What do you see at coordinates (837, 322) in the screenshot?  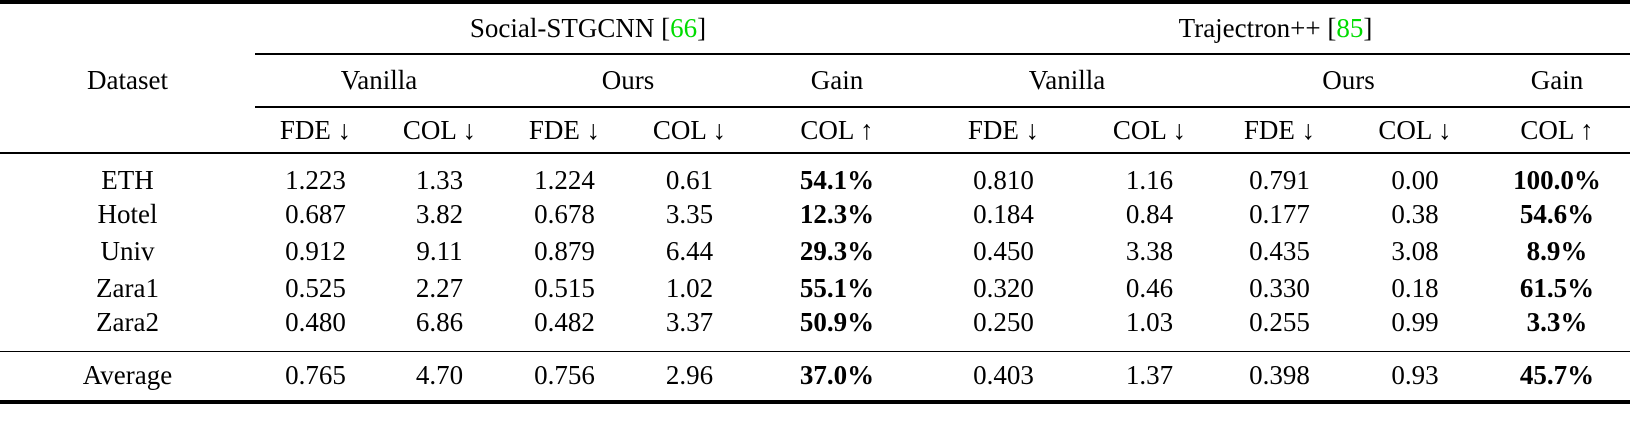 I see `gain-cell: 50.9%` at bounding box center [837, 322].